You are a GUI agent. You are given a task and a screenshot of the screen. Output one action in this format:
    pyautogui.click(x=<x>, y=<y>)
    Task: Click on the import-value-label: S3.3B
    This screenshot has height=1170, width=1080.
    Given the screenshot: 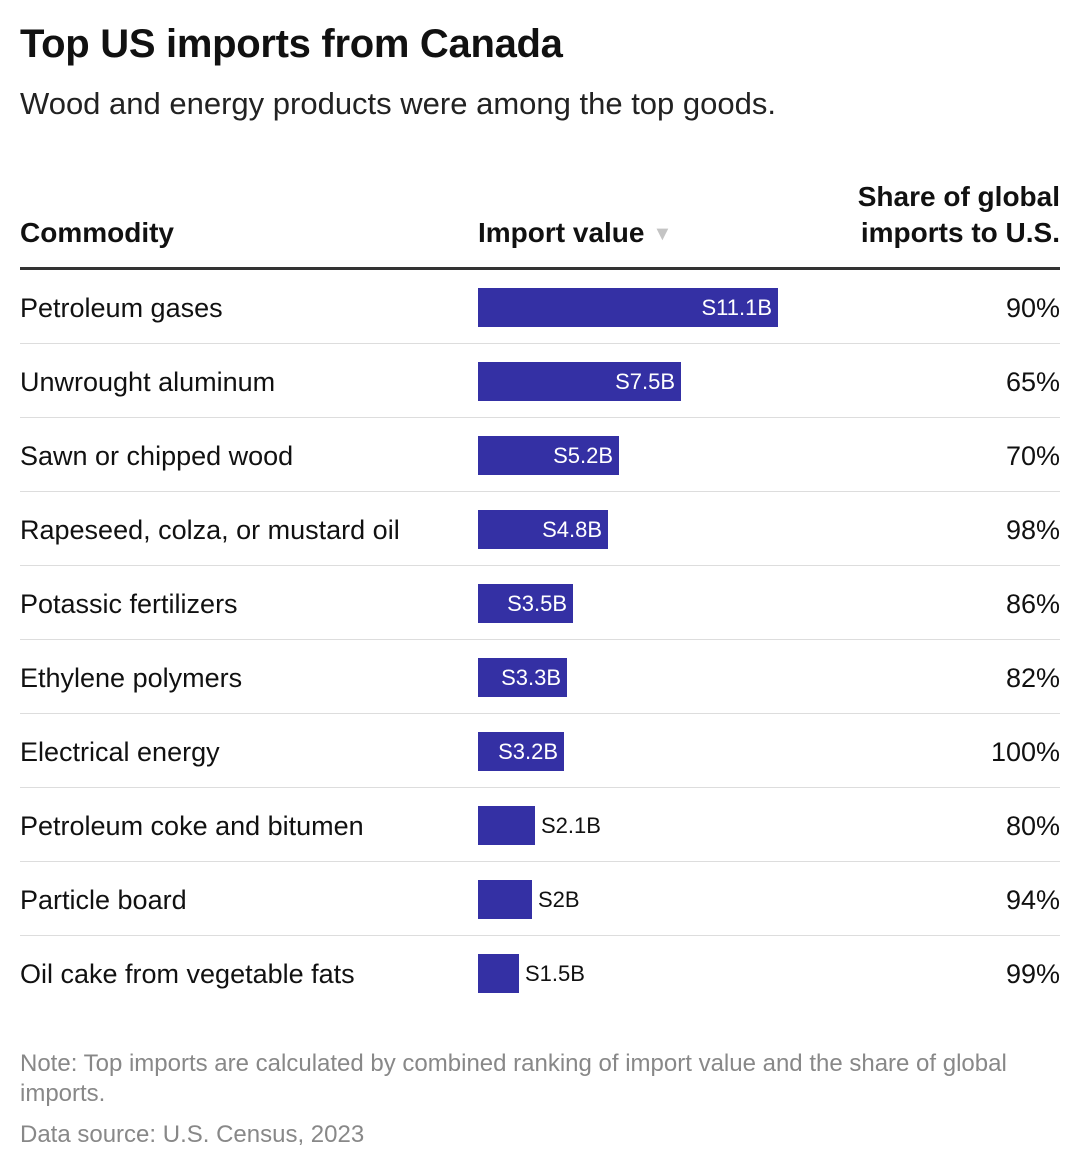 What is the action you would take?
    pyautogui.click(x=531, y=677)
    